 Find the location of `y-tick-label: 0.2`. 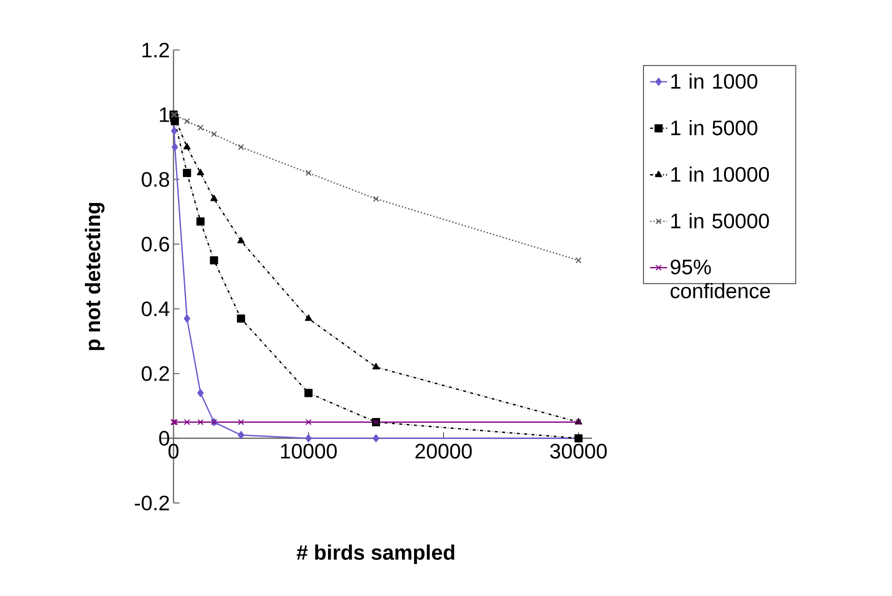

y-tick-label: 0.2 is located at coordinates (155, 373).